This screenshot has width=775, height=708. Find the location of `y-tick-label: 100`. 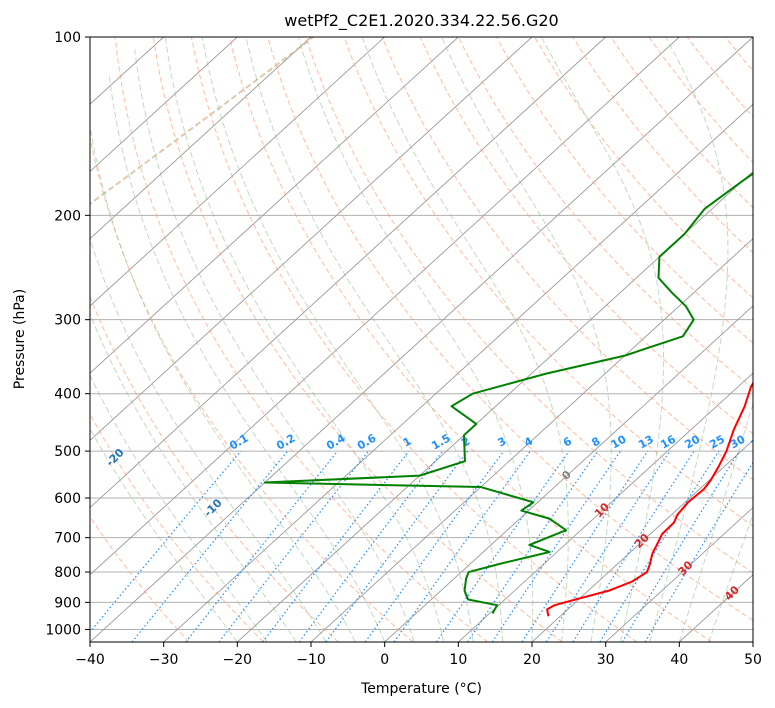

y-tick-label: 100 is located at coordinates (67, 38).